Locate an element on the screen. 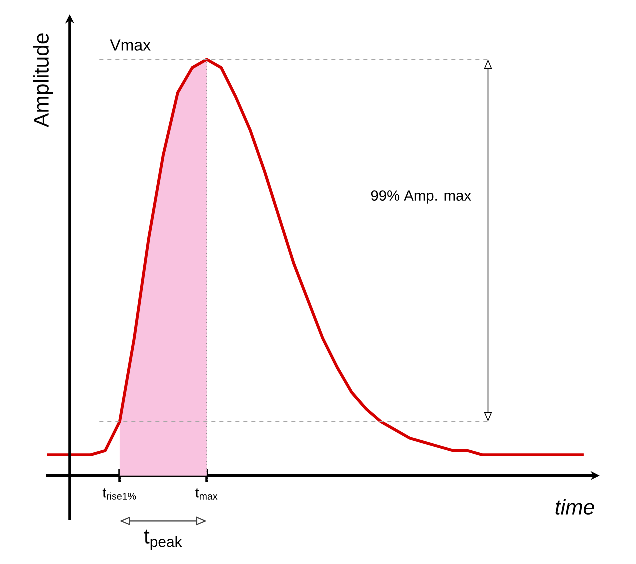 The height and width of the screenshot is (564, 636). x-tick-label: t$_{rise1%}$ is located at coordinates (119, 494).